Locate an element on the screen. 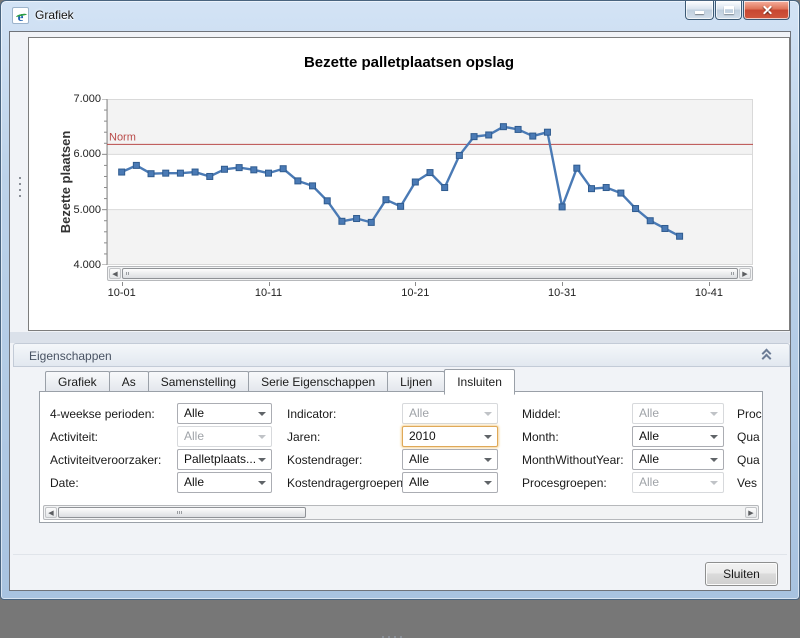 The image size is (800, 638). tab-serie-eigenschappen: Serie Eigenschappen is located at coordinates (318, 382).